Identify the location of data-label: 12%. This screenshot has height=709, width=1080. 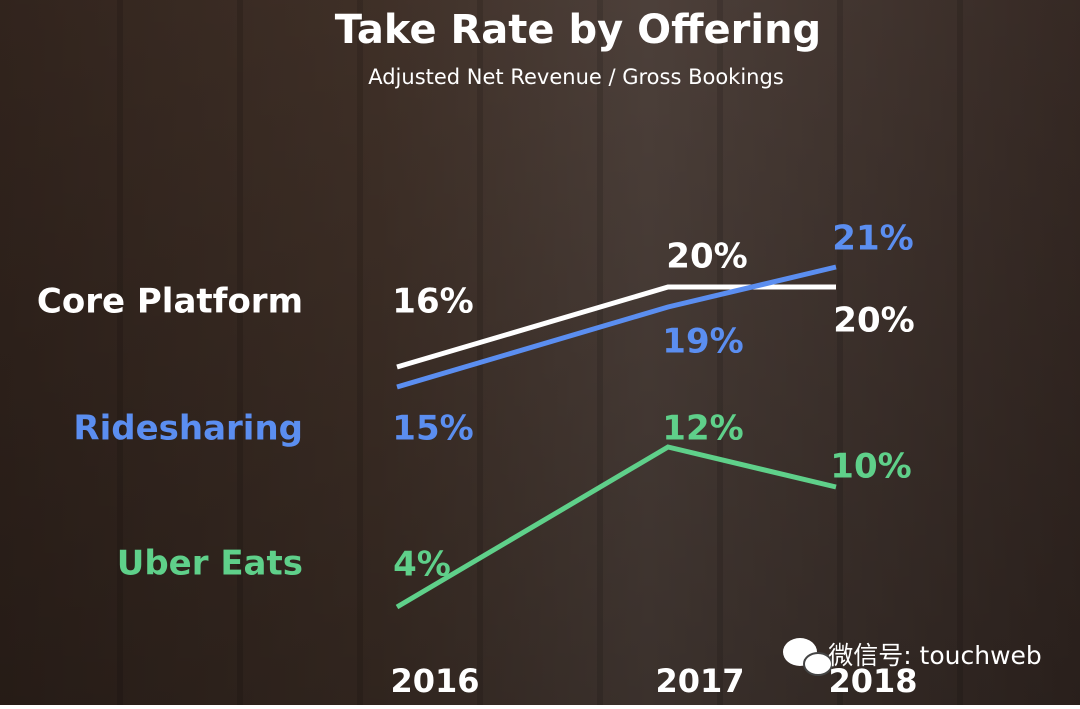
(702, 429).